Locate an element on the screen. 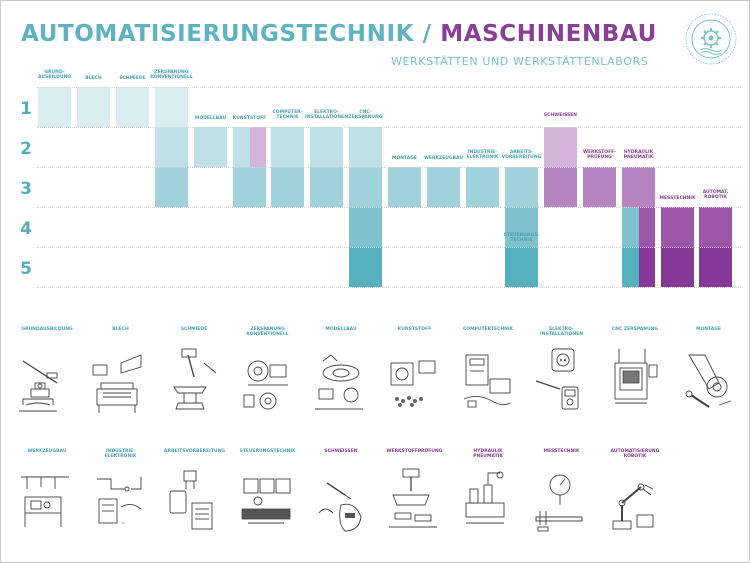  circuit-schematic-icon: ~ is located at coordinates (118, 502).